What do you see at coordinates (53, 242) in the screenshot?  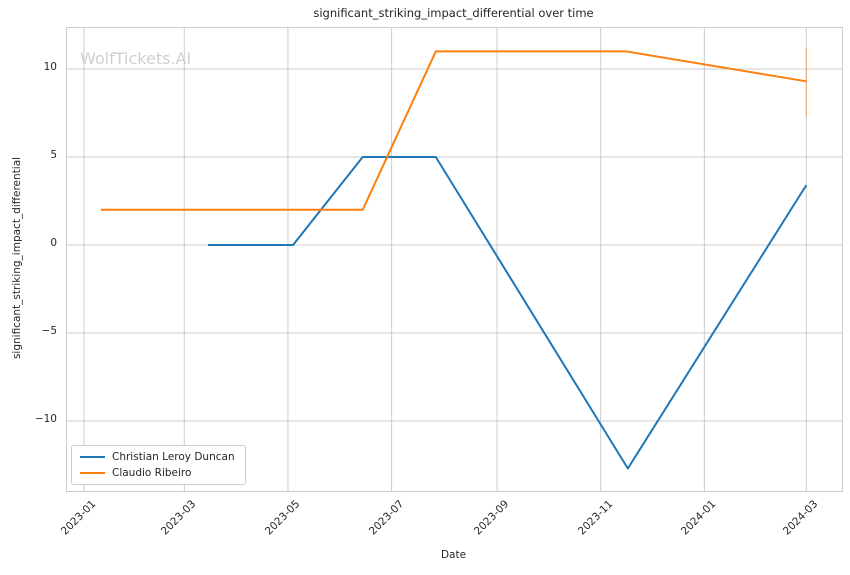 I see `y-tick-label: 0` at bounding box center [53, 242].